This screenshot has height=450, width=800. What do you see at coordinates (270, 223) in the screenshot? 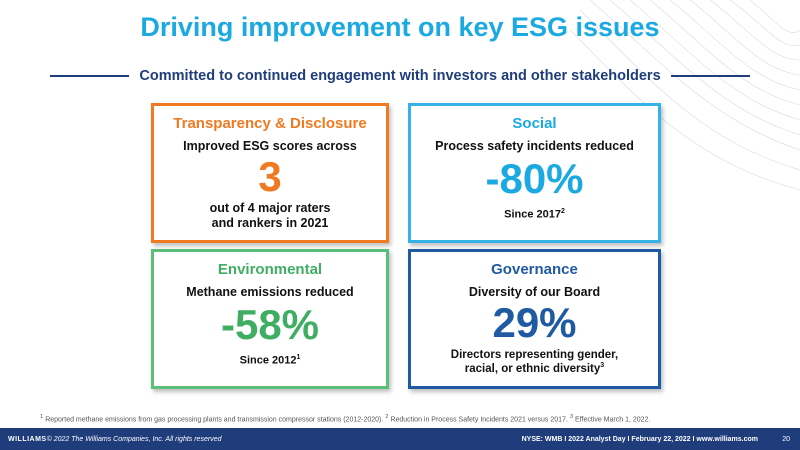
I see `card-detail-line-2: and rankers in 2021` at bounding box center [270, 223].